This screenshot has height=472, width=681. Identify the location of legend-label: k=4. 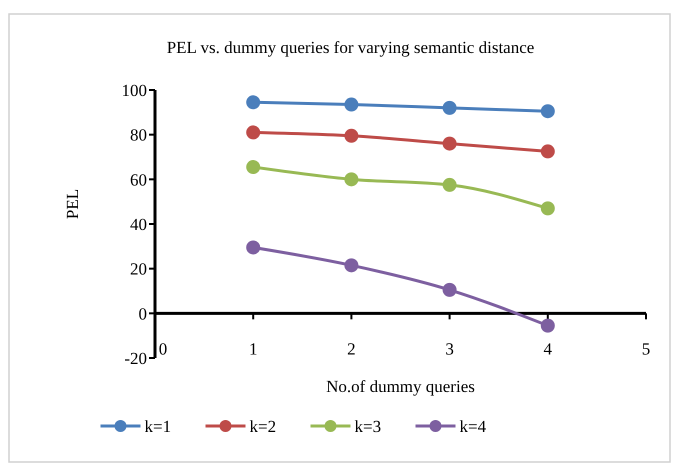
(473, 426).